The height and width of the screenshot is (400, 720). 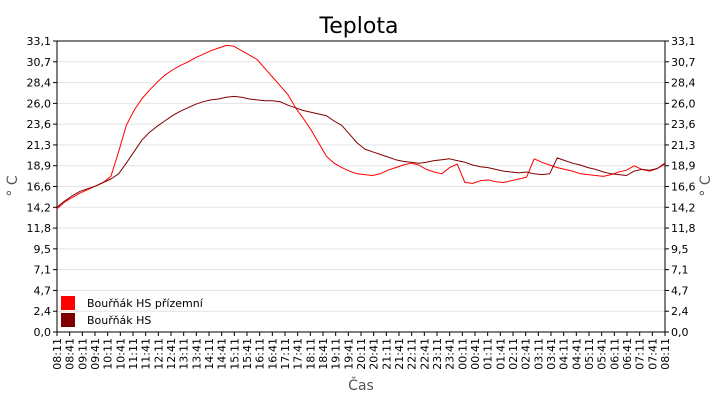 What do you see at coordinates (184, 354) in the screenshot?
I see `x-tick-label: 13:11` at bounding box center [184, 354].